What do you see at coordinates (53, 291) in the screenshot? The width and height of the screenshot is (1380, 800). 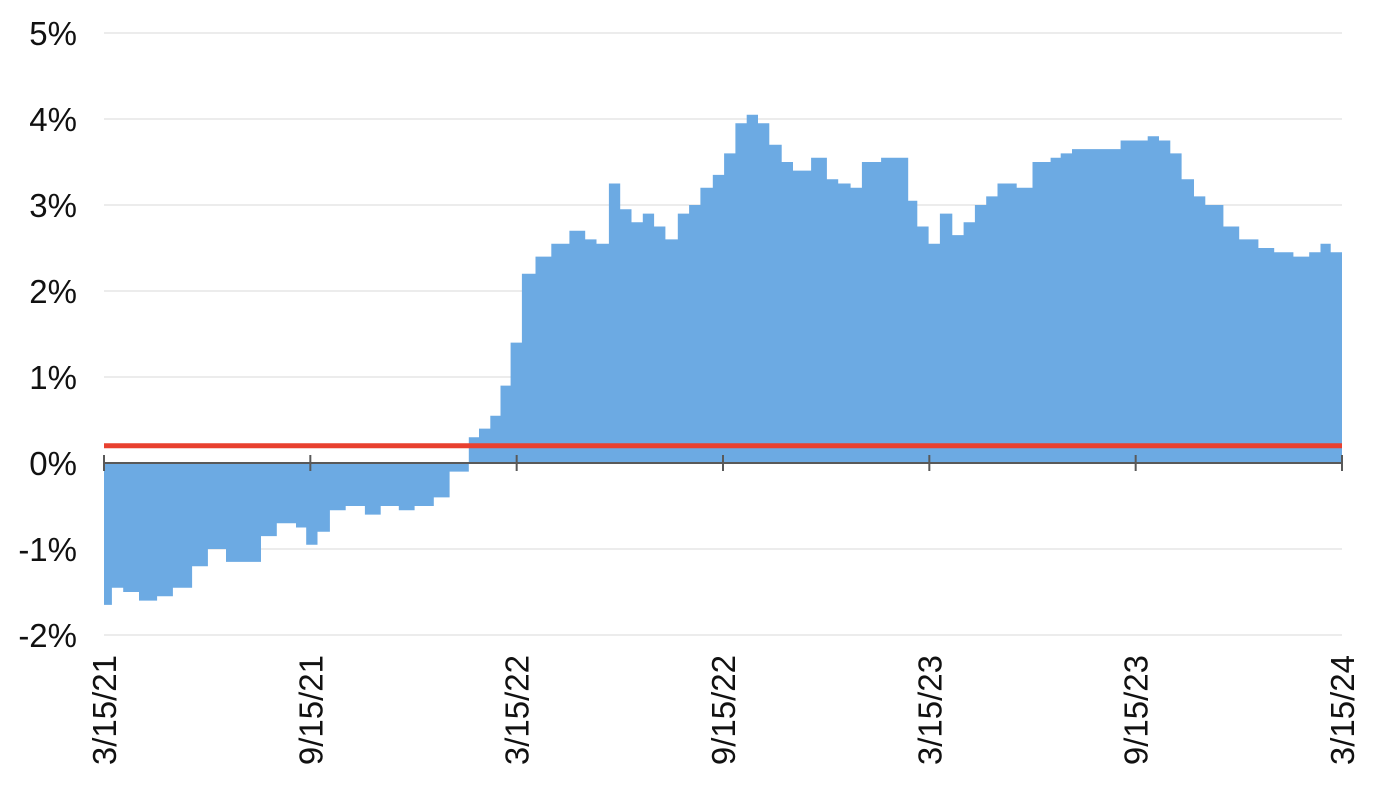 I see `y-tick-label: 2%` at bounding box center [53, 291].